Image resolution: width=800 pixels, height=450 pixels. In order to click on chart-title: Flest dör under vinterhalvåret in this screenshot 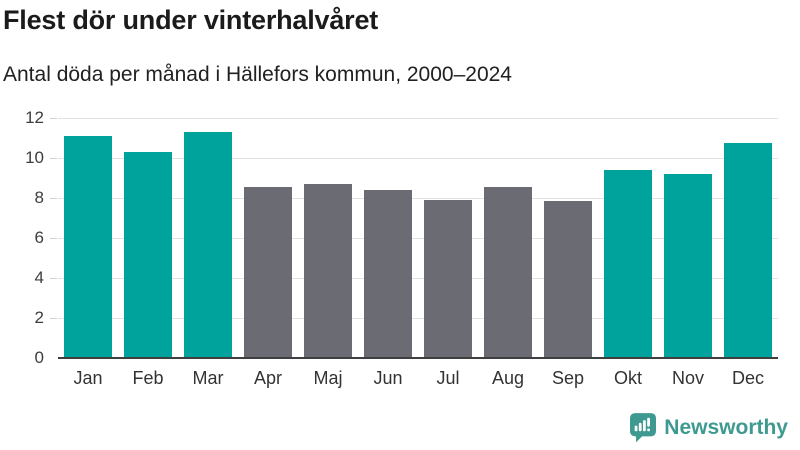, I will do `click(191, 20)`.